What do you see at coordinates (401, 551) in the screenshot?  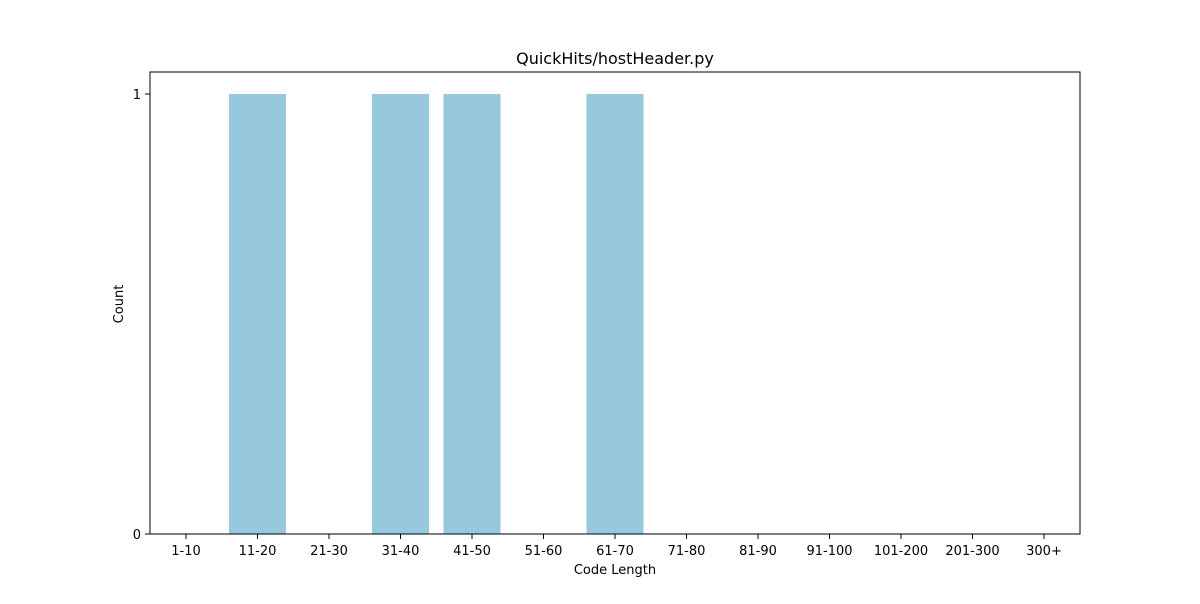 I see `x-tick-label: 31-40` at bounding box center [401, 551].